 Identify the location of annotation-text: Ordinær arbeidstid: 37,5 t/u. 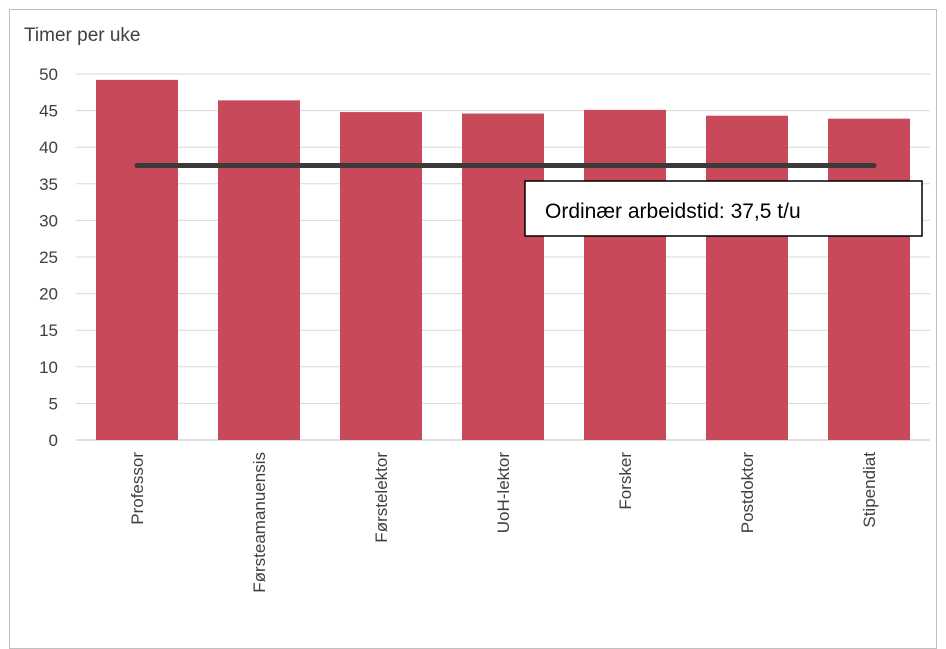
(673, 211).